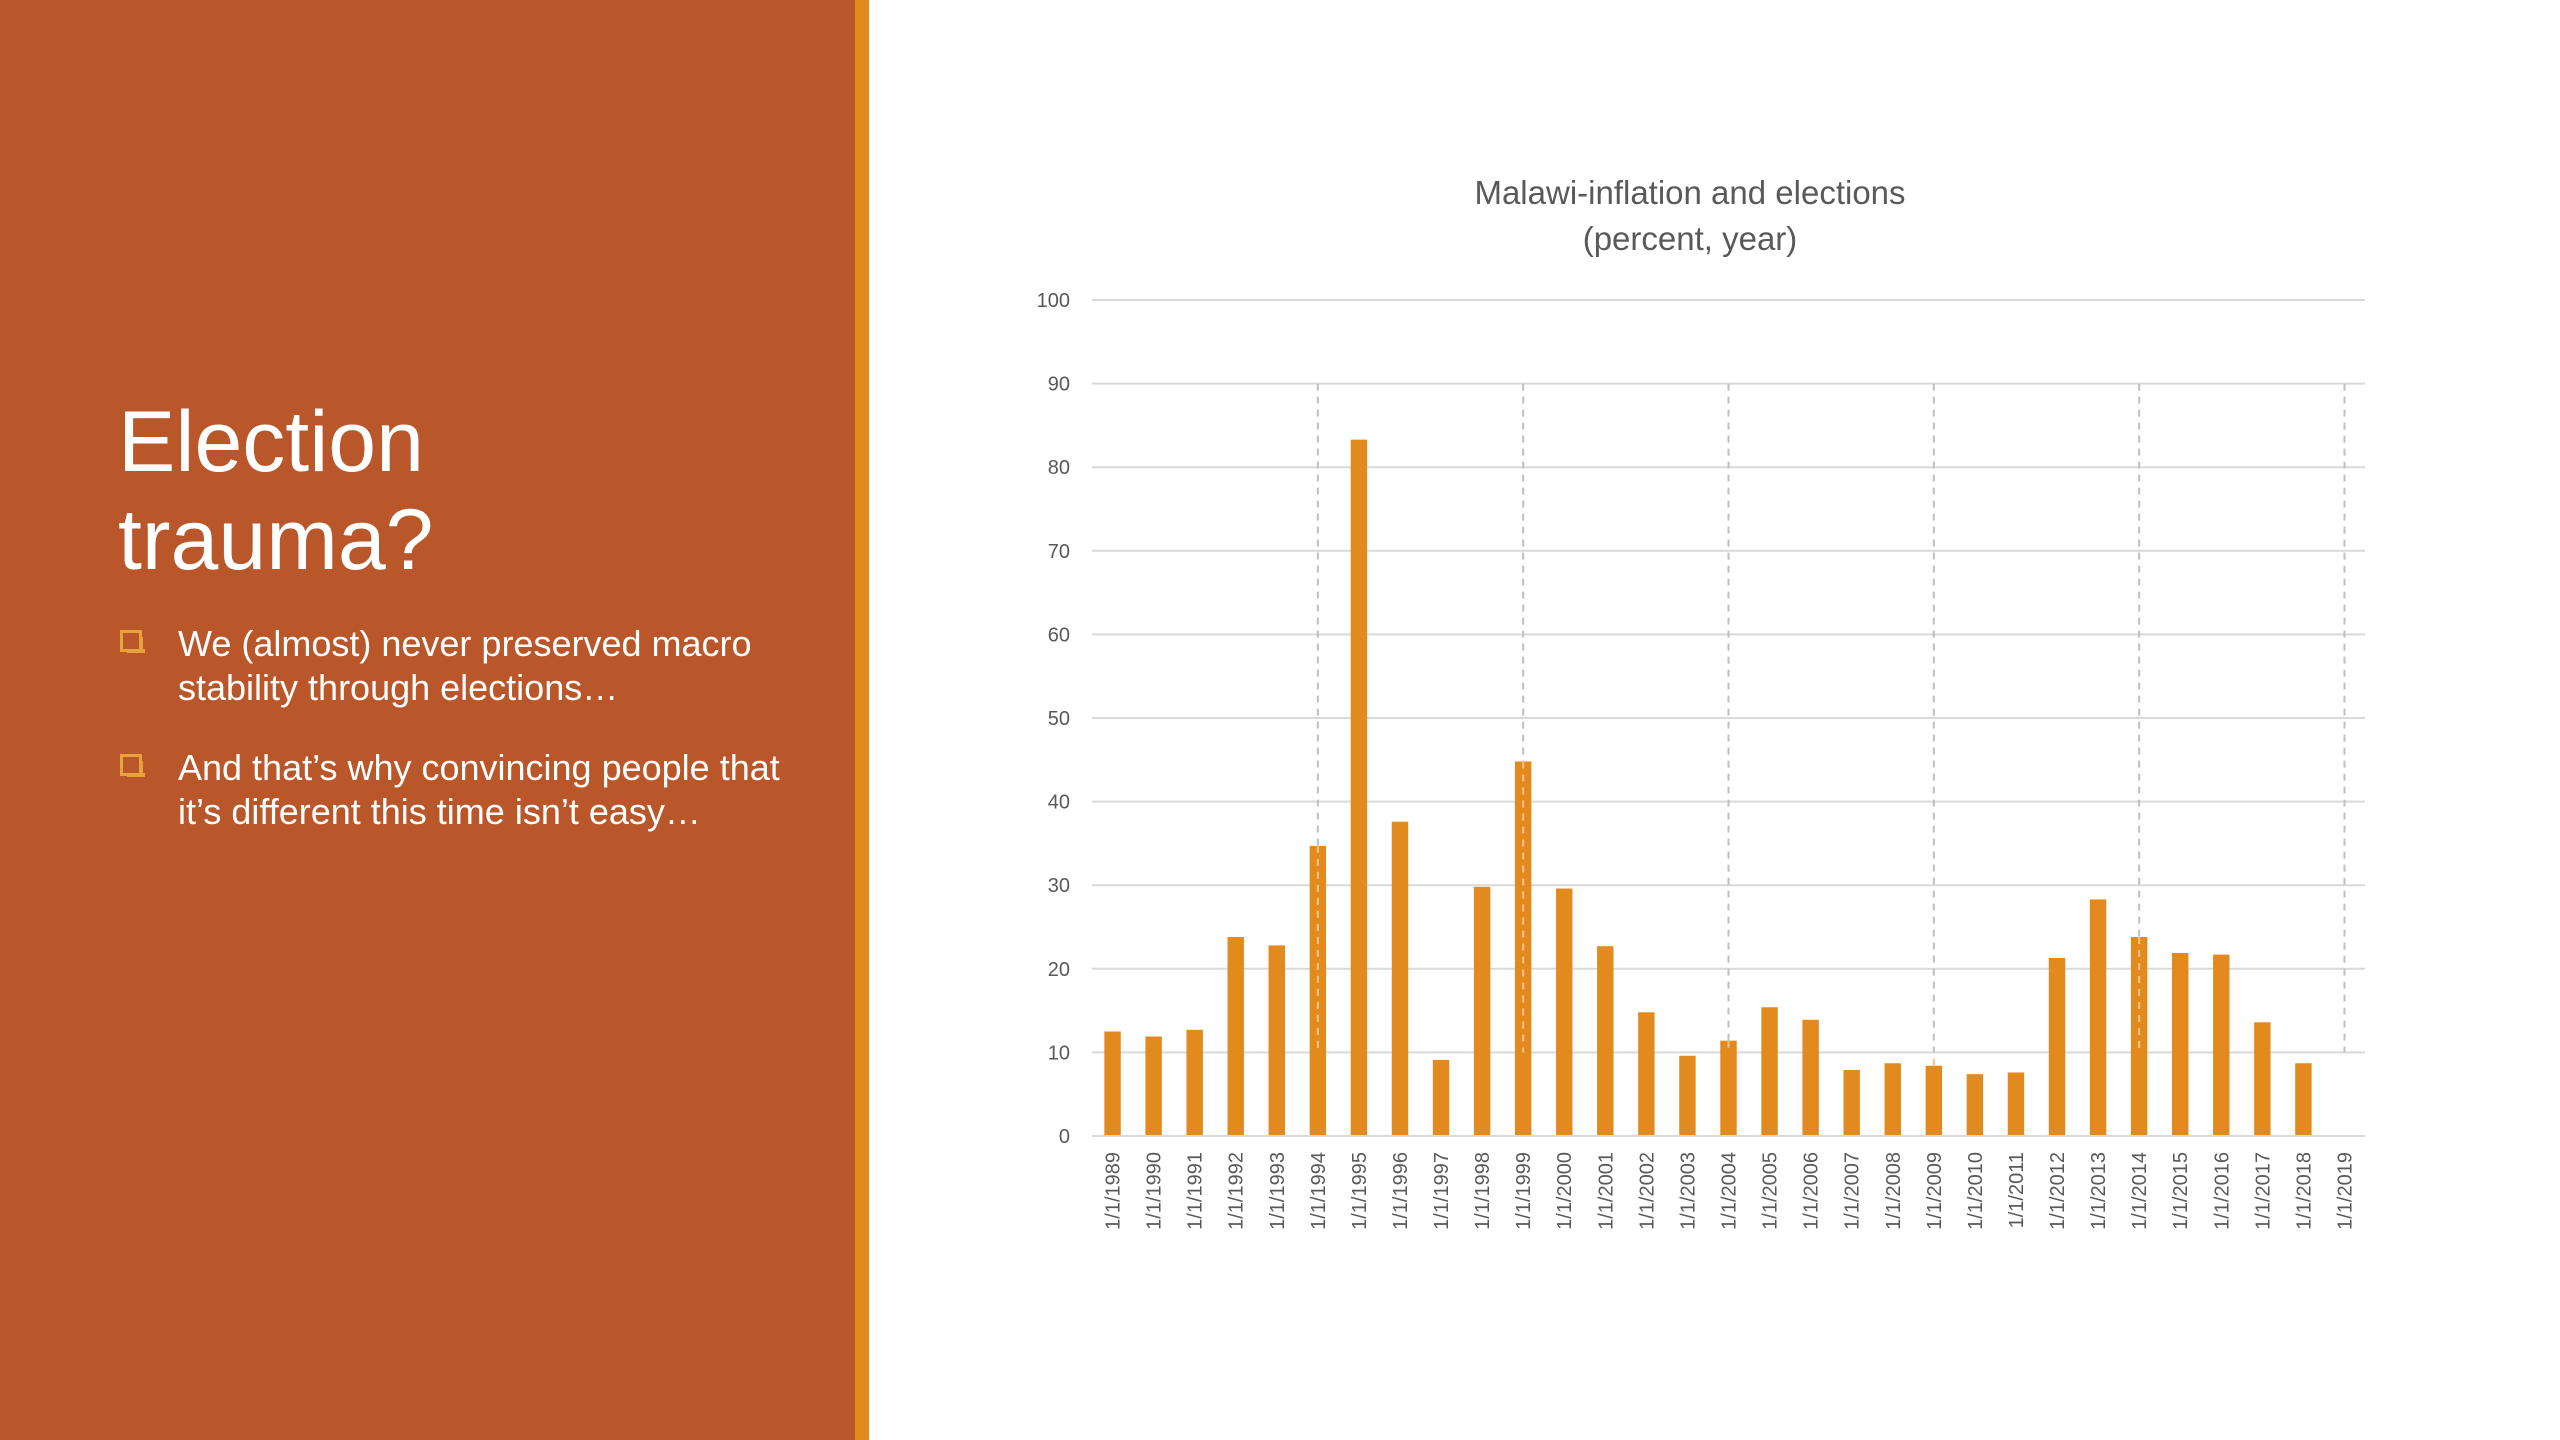  Describe the element at coordinates (1565, 1191) in the screenshot. I see `x-tick-label: 1/1/2000` at that location.